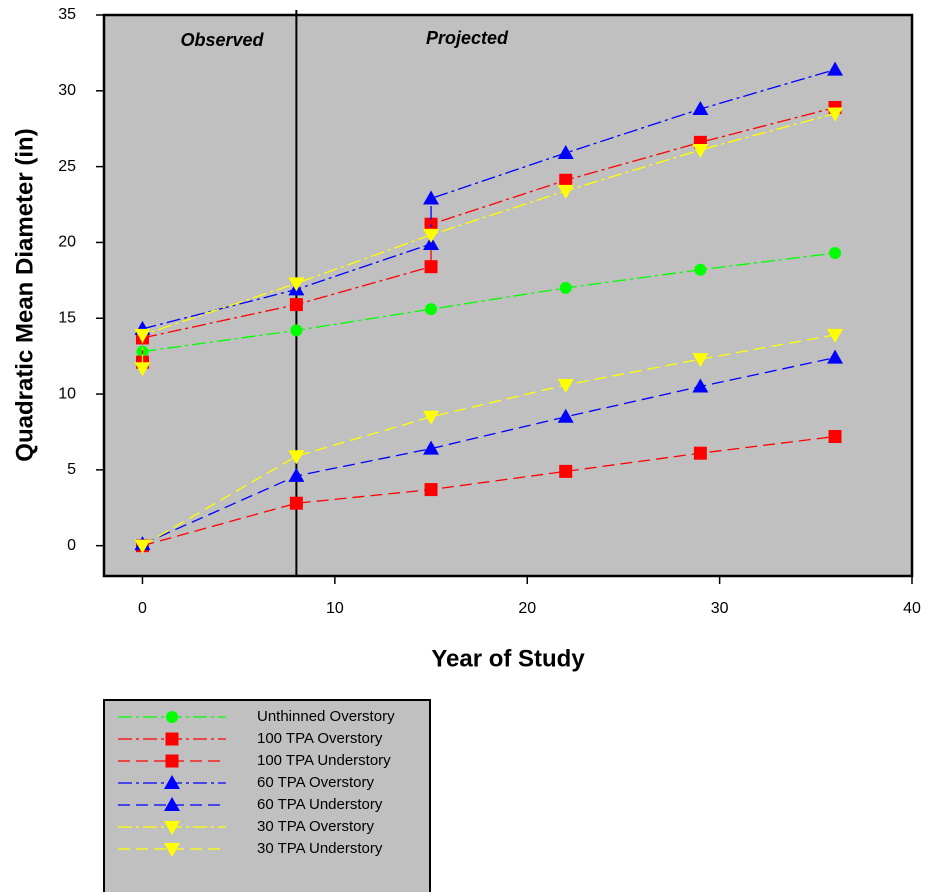 The width and height of the screenshot is (927, 892). Describe the element at coordinates (320, 804) in the screenshot. I see `legend-label: 60 TPA Understory` at that location.